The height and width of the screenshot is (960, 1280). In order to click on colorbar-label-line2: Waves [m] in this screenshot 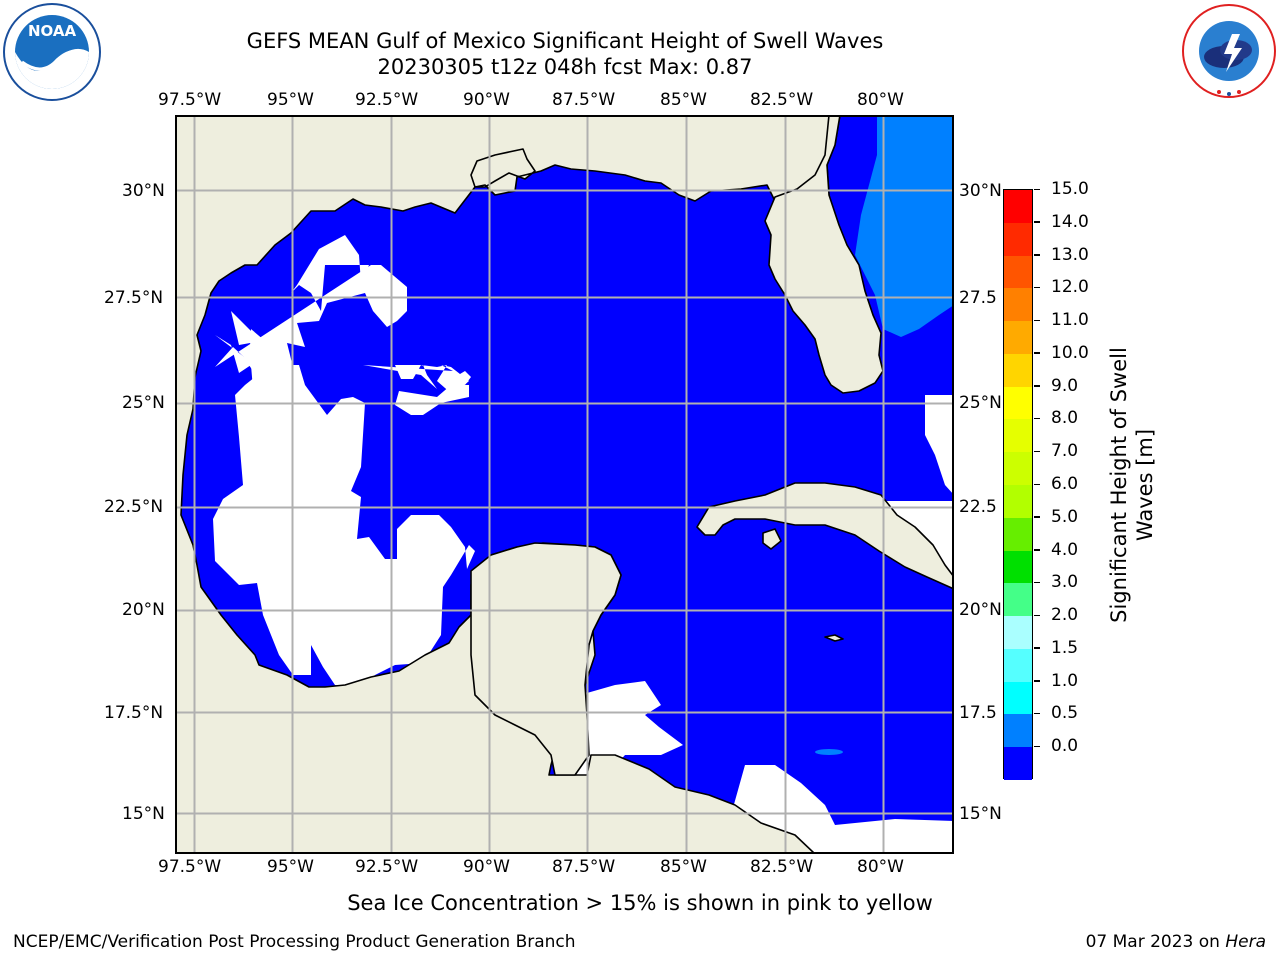, I will do `click(1145, 485)`.